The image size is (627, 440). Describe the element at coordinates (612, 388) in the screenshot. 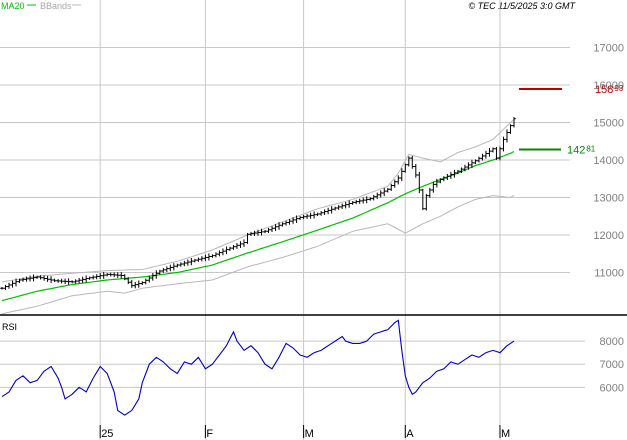

I see `rsi-tick-label: 6000` at that location.